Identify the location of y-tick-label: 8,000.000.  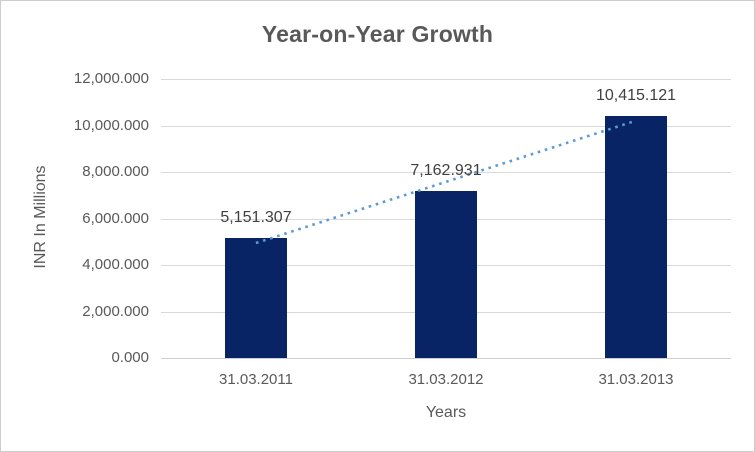
(115, 171).